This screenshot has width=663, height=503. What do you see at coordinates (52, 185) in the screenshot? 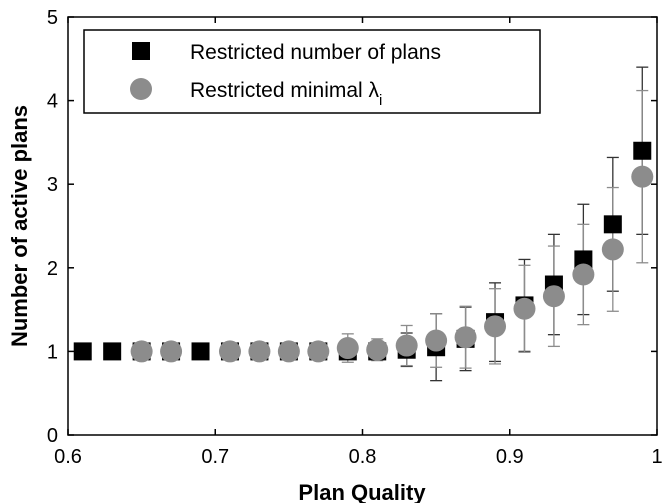
I see `y-tick-label: 3` at bounding box center [52, 185].